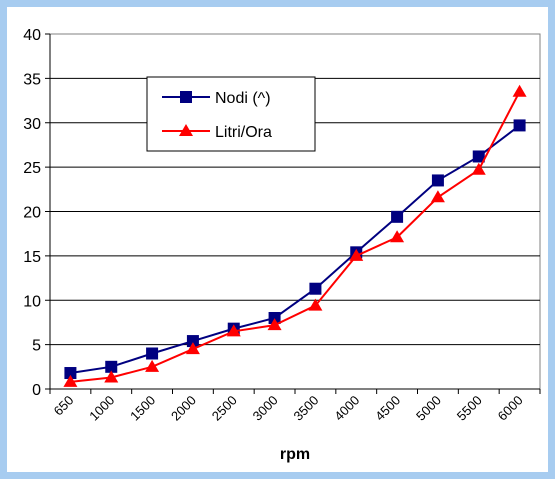 The width and height of the screenshot is (555, 479). I want to click on y-tick-label: 10, so click(32, 301).